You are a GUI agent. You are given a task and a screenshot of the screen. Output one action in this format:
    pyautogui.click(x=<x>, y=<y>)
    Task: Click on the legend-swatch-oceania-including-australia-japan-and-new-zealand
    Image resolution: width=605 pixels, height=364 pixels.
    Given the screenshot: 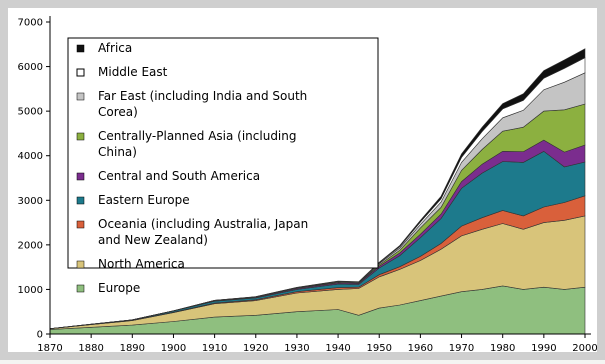 What is the action you would take?
    pyautogui.click(x=80, y=224)
    